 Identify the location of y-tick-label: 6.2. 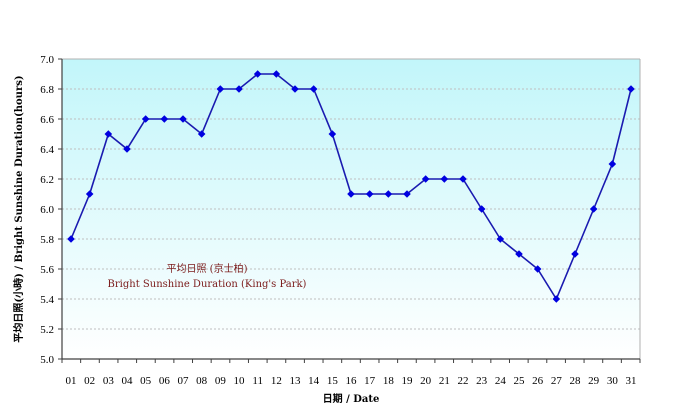
(47, 180).